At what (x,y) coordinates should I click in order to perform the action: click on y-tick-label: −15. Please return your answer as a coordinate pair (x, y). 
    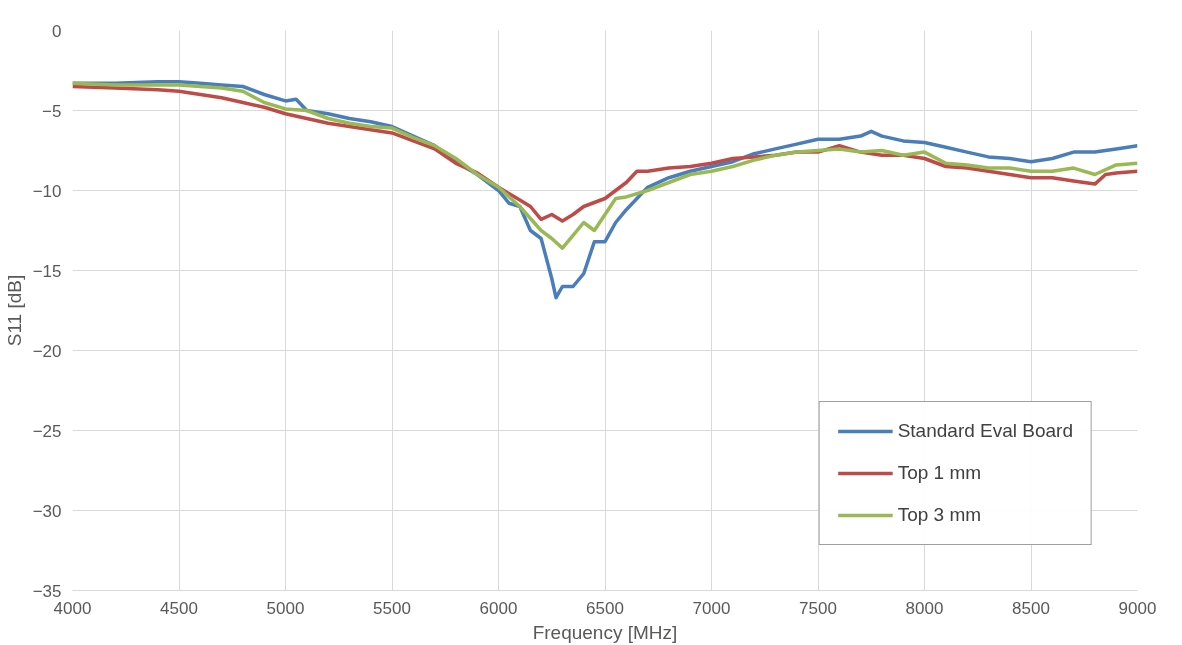
    Looking at the image, I should click on (47, 271).